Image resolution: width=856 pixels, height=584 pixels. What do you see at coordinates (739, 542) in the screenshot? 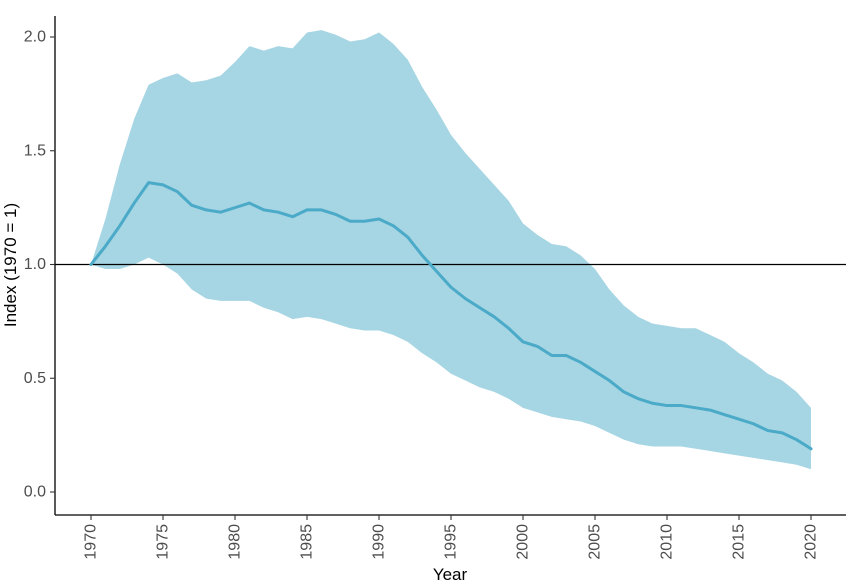
I see `x-tick-label: 2015` at bounding box center [739, 542].